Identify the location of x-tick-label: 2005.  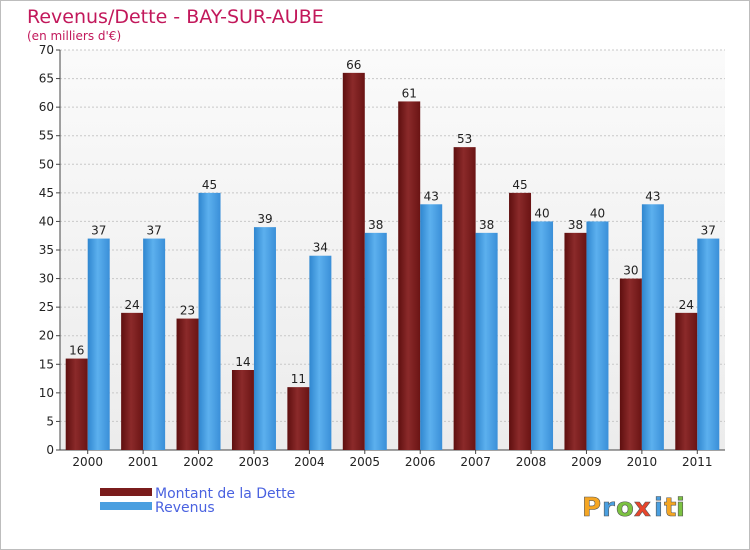
(365, 462).